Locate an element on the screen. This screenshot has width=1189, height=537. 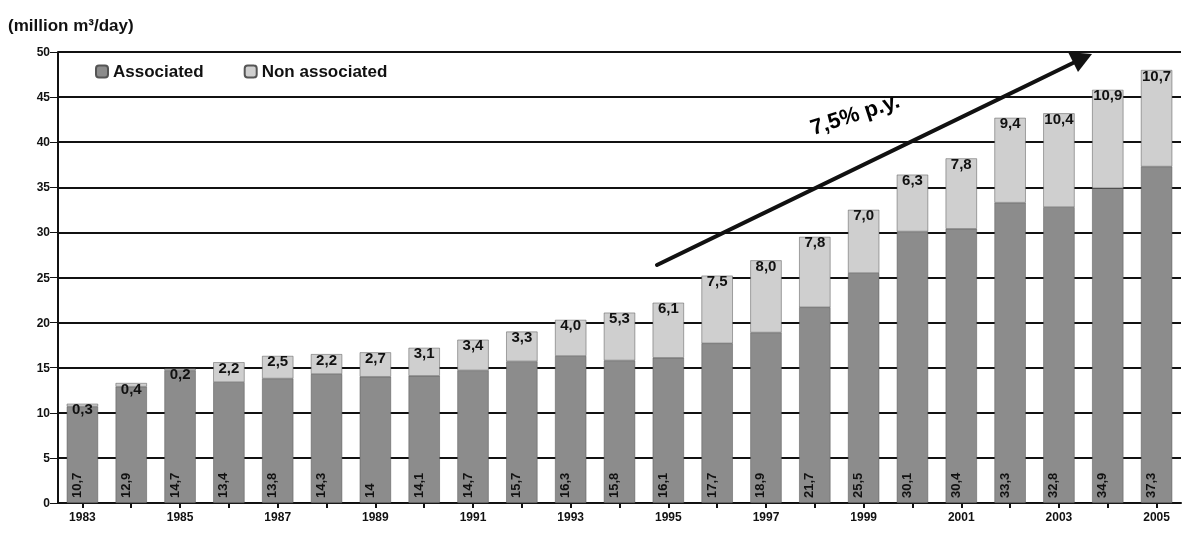
data-label: 8,0 is located at coordinates (766, 265).